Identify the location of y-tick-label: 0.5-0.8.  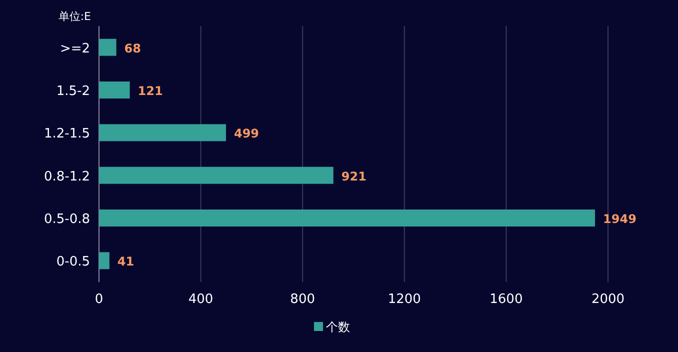
(67, 219).